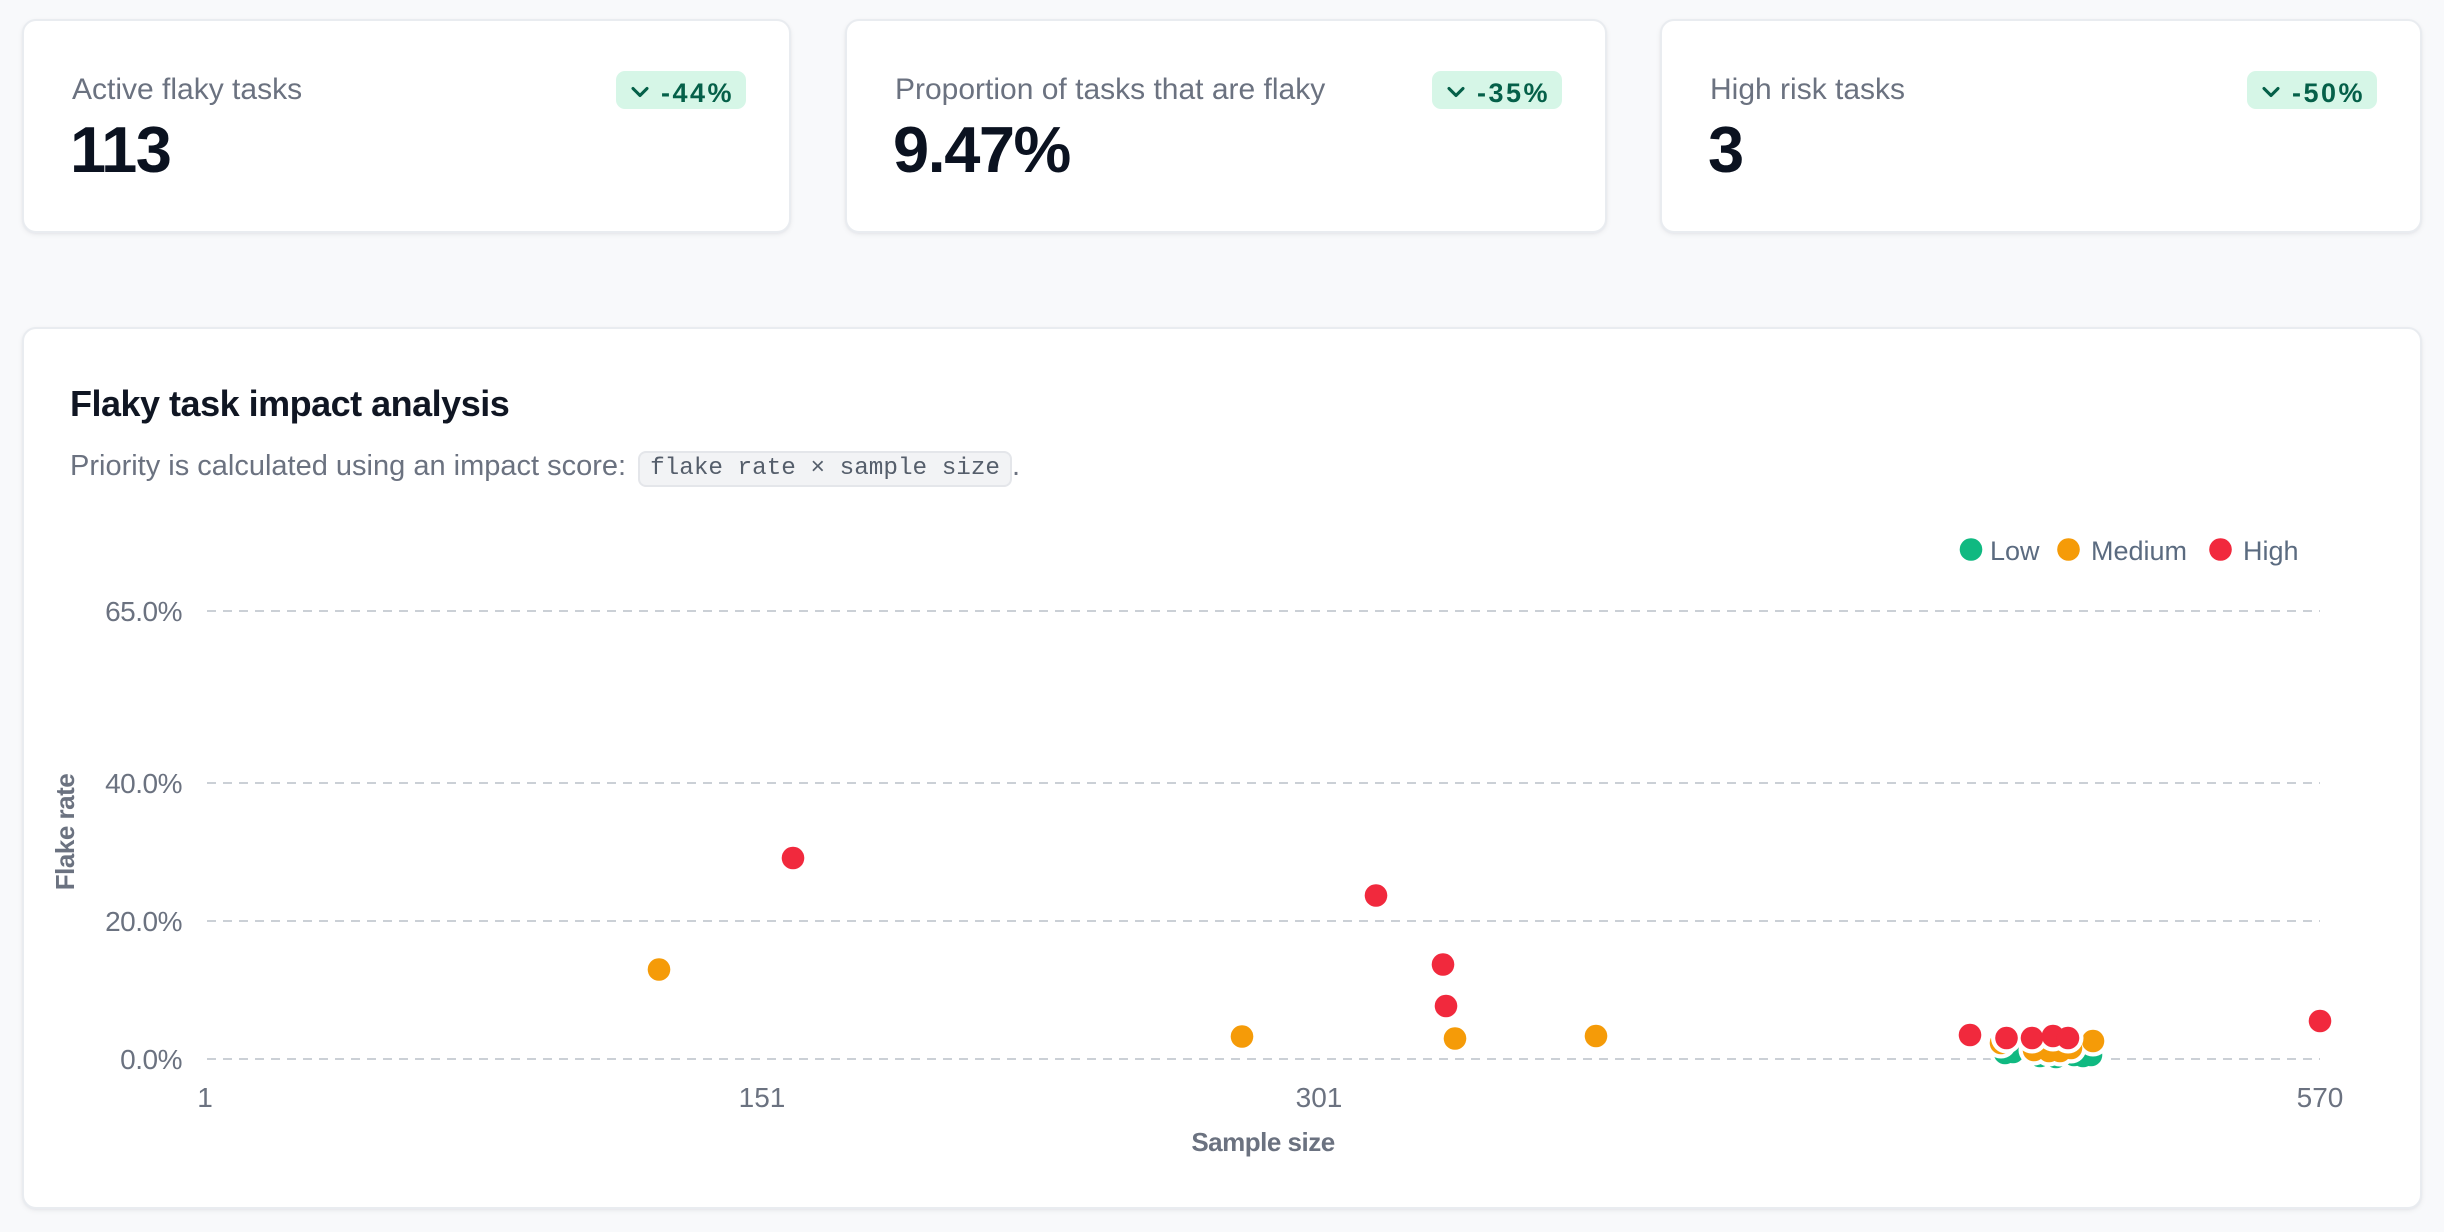 Image resolution: width=2444 pixels, height=1232 pixels. What do you see at coordinates (2271, 551) in the screenshot?
I see `svg-text: High` at bounding box center [2271, 551].